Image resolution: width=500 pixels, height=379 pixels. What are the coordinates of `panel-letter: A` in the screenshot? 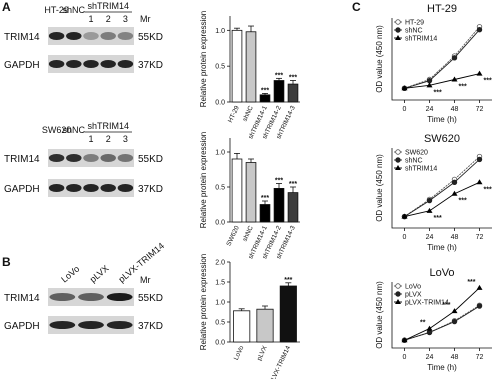 It's located at (6, 7).